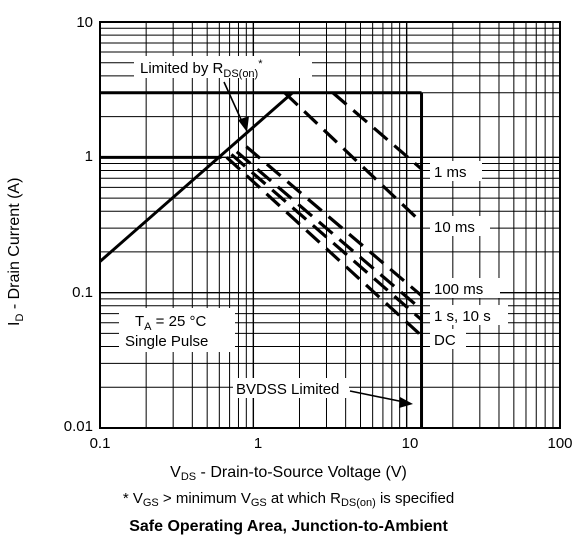  Describe the element at coordinates (377, 131) in the screenshot. I see `series-1-ms` at that location.